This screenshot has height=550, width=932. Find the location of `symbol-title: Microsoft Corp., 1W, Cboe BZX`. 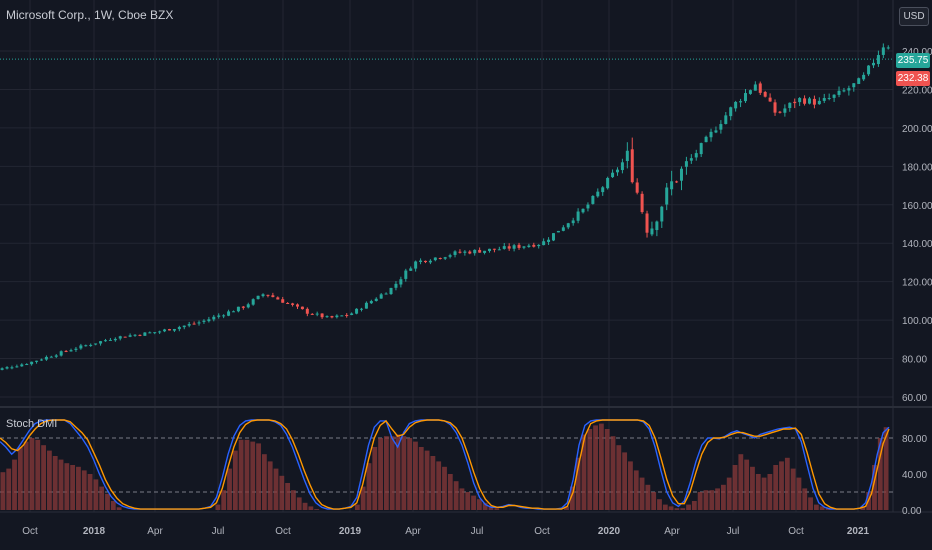

symbol-title: Microsoft Corp., 1W, Cboe BZX is located at coordinates (90, 15).